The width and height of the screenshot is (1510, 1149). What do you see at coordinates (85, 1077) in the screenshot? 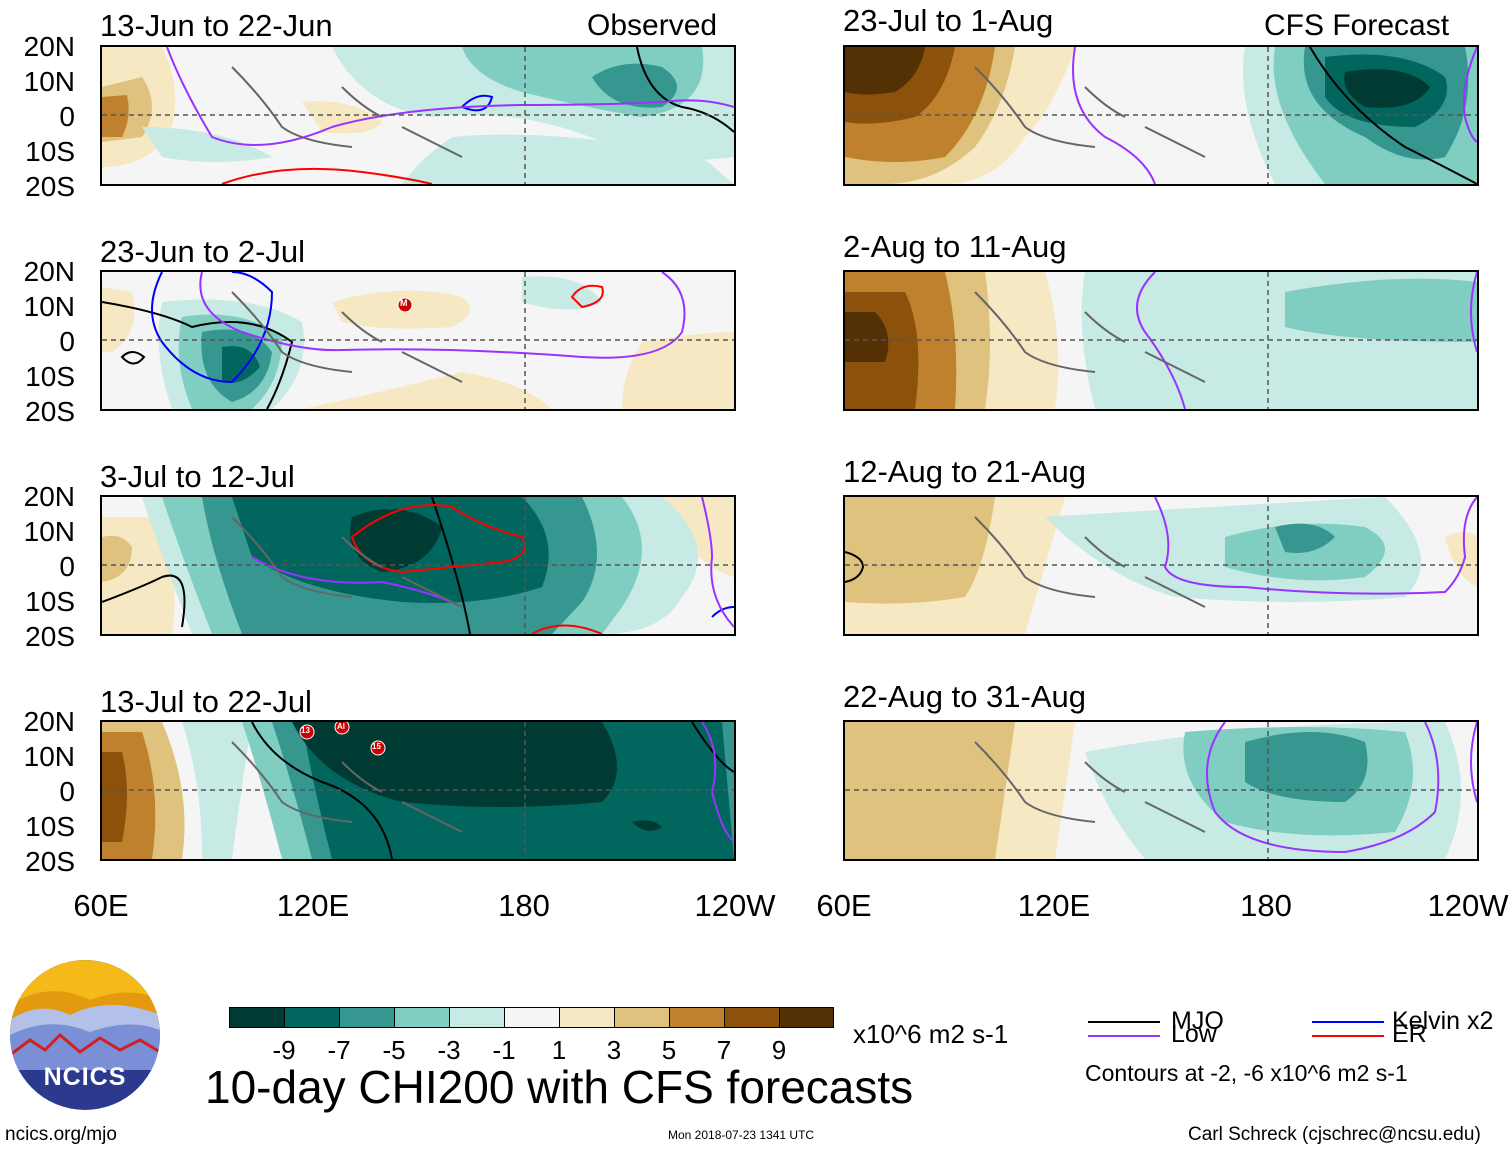
I see `logo-text: NCICS` at bounding box center [85, 1077].